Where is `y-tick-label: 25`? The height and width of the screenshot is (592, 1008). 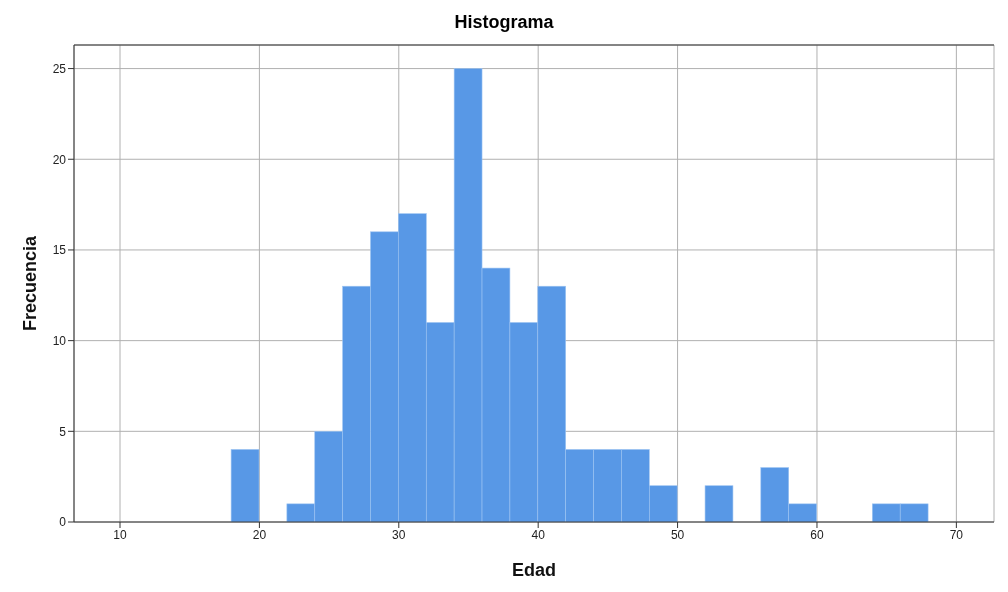
y-tick-label: 25 is located at coordinates (59, 68).